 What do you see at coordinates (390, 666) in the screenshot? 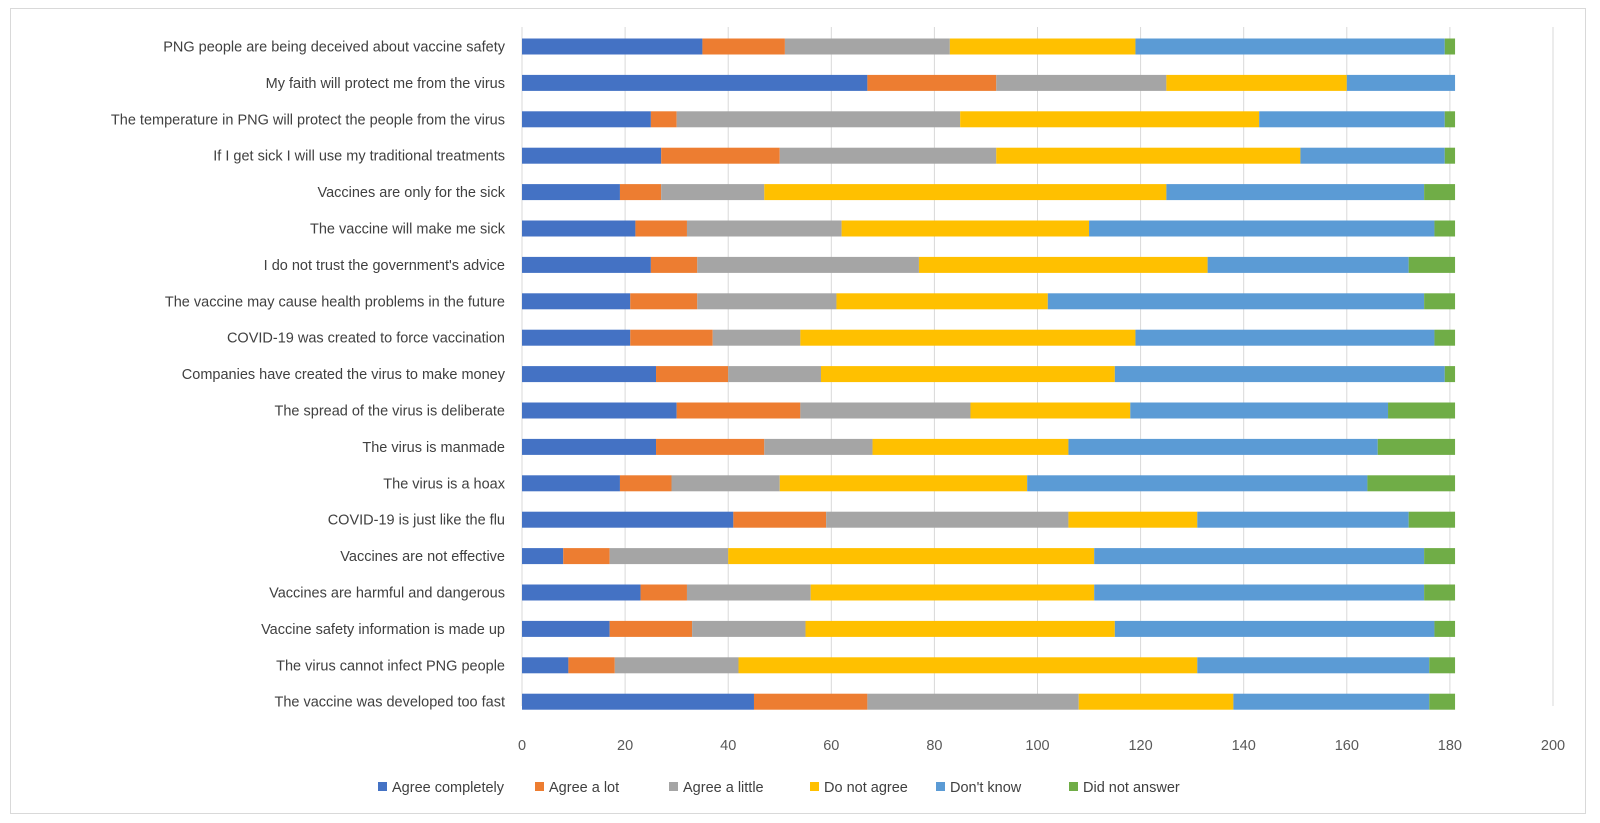
I see `category-label: The virus cannot infect PNG people` at bounding box center [390, 666].